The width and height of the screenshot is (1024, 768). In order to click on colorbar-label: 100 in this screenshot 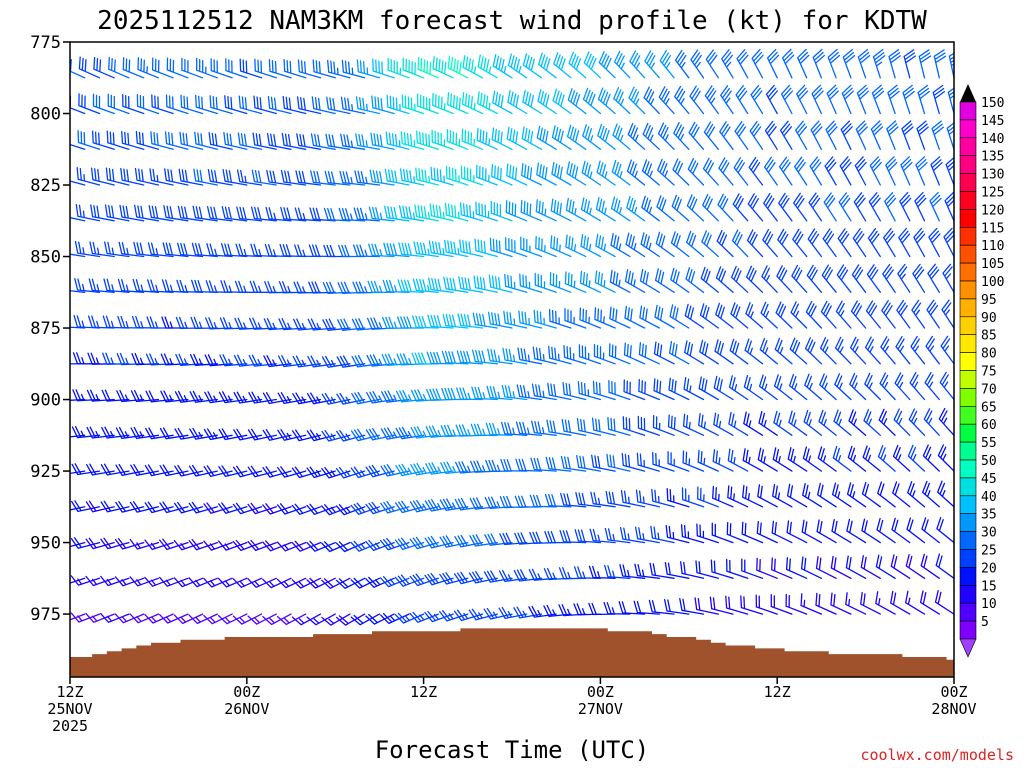, I will do `click(992, 282)`.